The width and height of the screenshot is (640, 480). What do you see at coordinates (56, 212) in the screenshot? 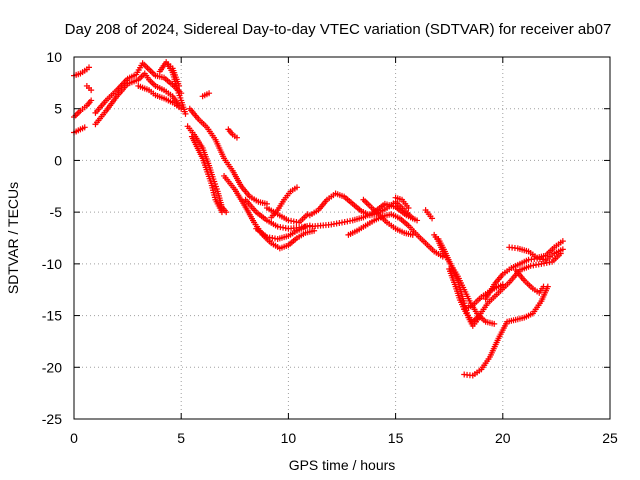
I see `y-tick-label: -5` at bounding box center [56, 212].